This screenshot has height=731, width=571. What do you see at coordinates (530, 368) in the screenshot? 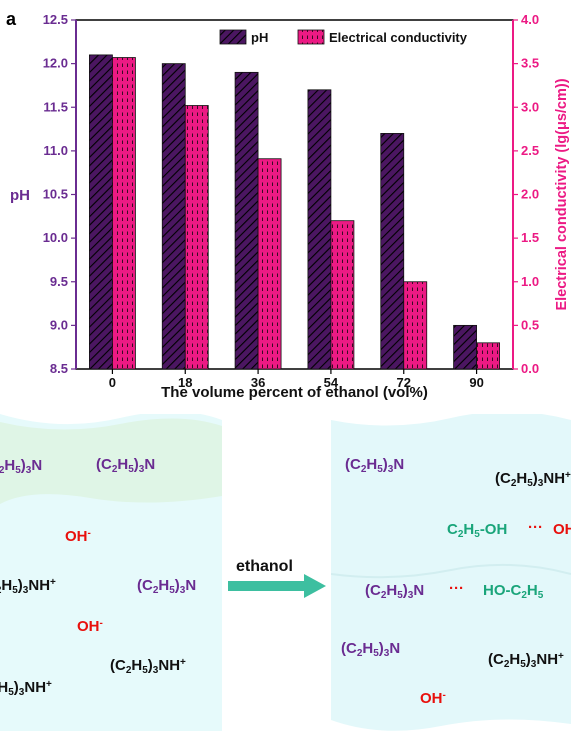
I see `y-right-tick-label: 0.0` at bounding box center [530, 368].